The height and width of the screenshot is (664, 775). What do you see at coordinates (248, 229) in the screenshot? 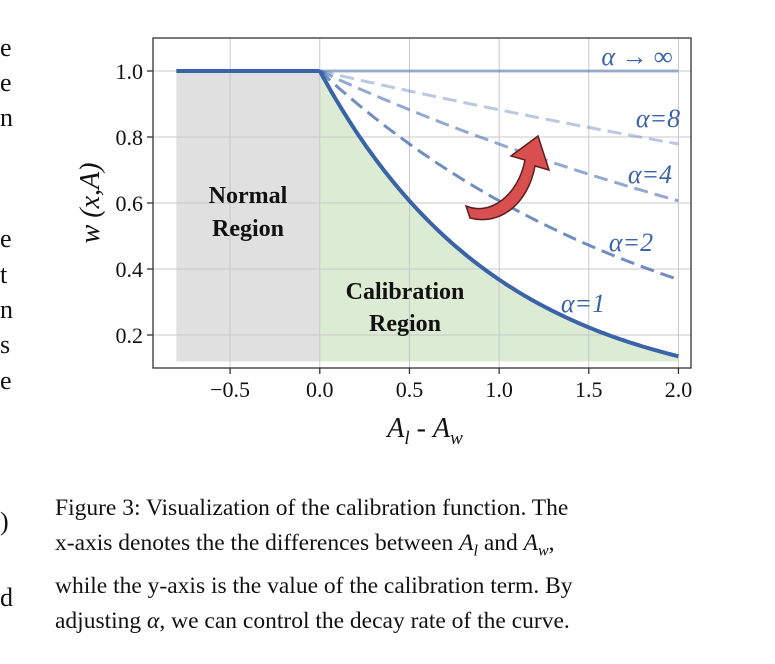
I see `normal-region-label-2: Region` at bounding box center [248, 229].